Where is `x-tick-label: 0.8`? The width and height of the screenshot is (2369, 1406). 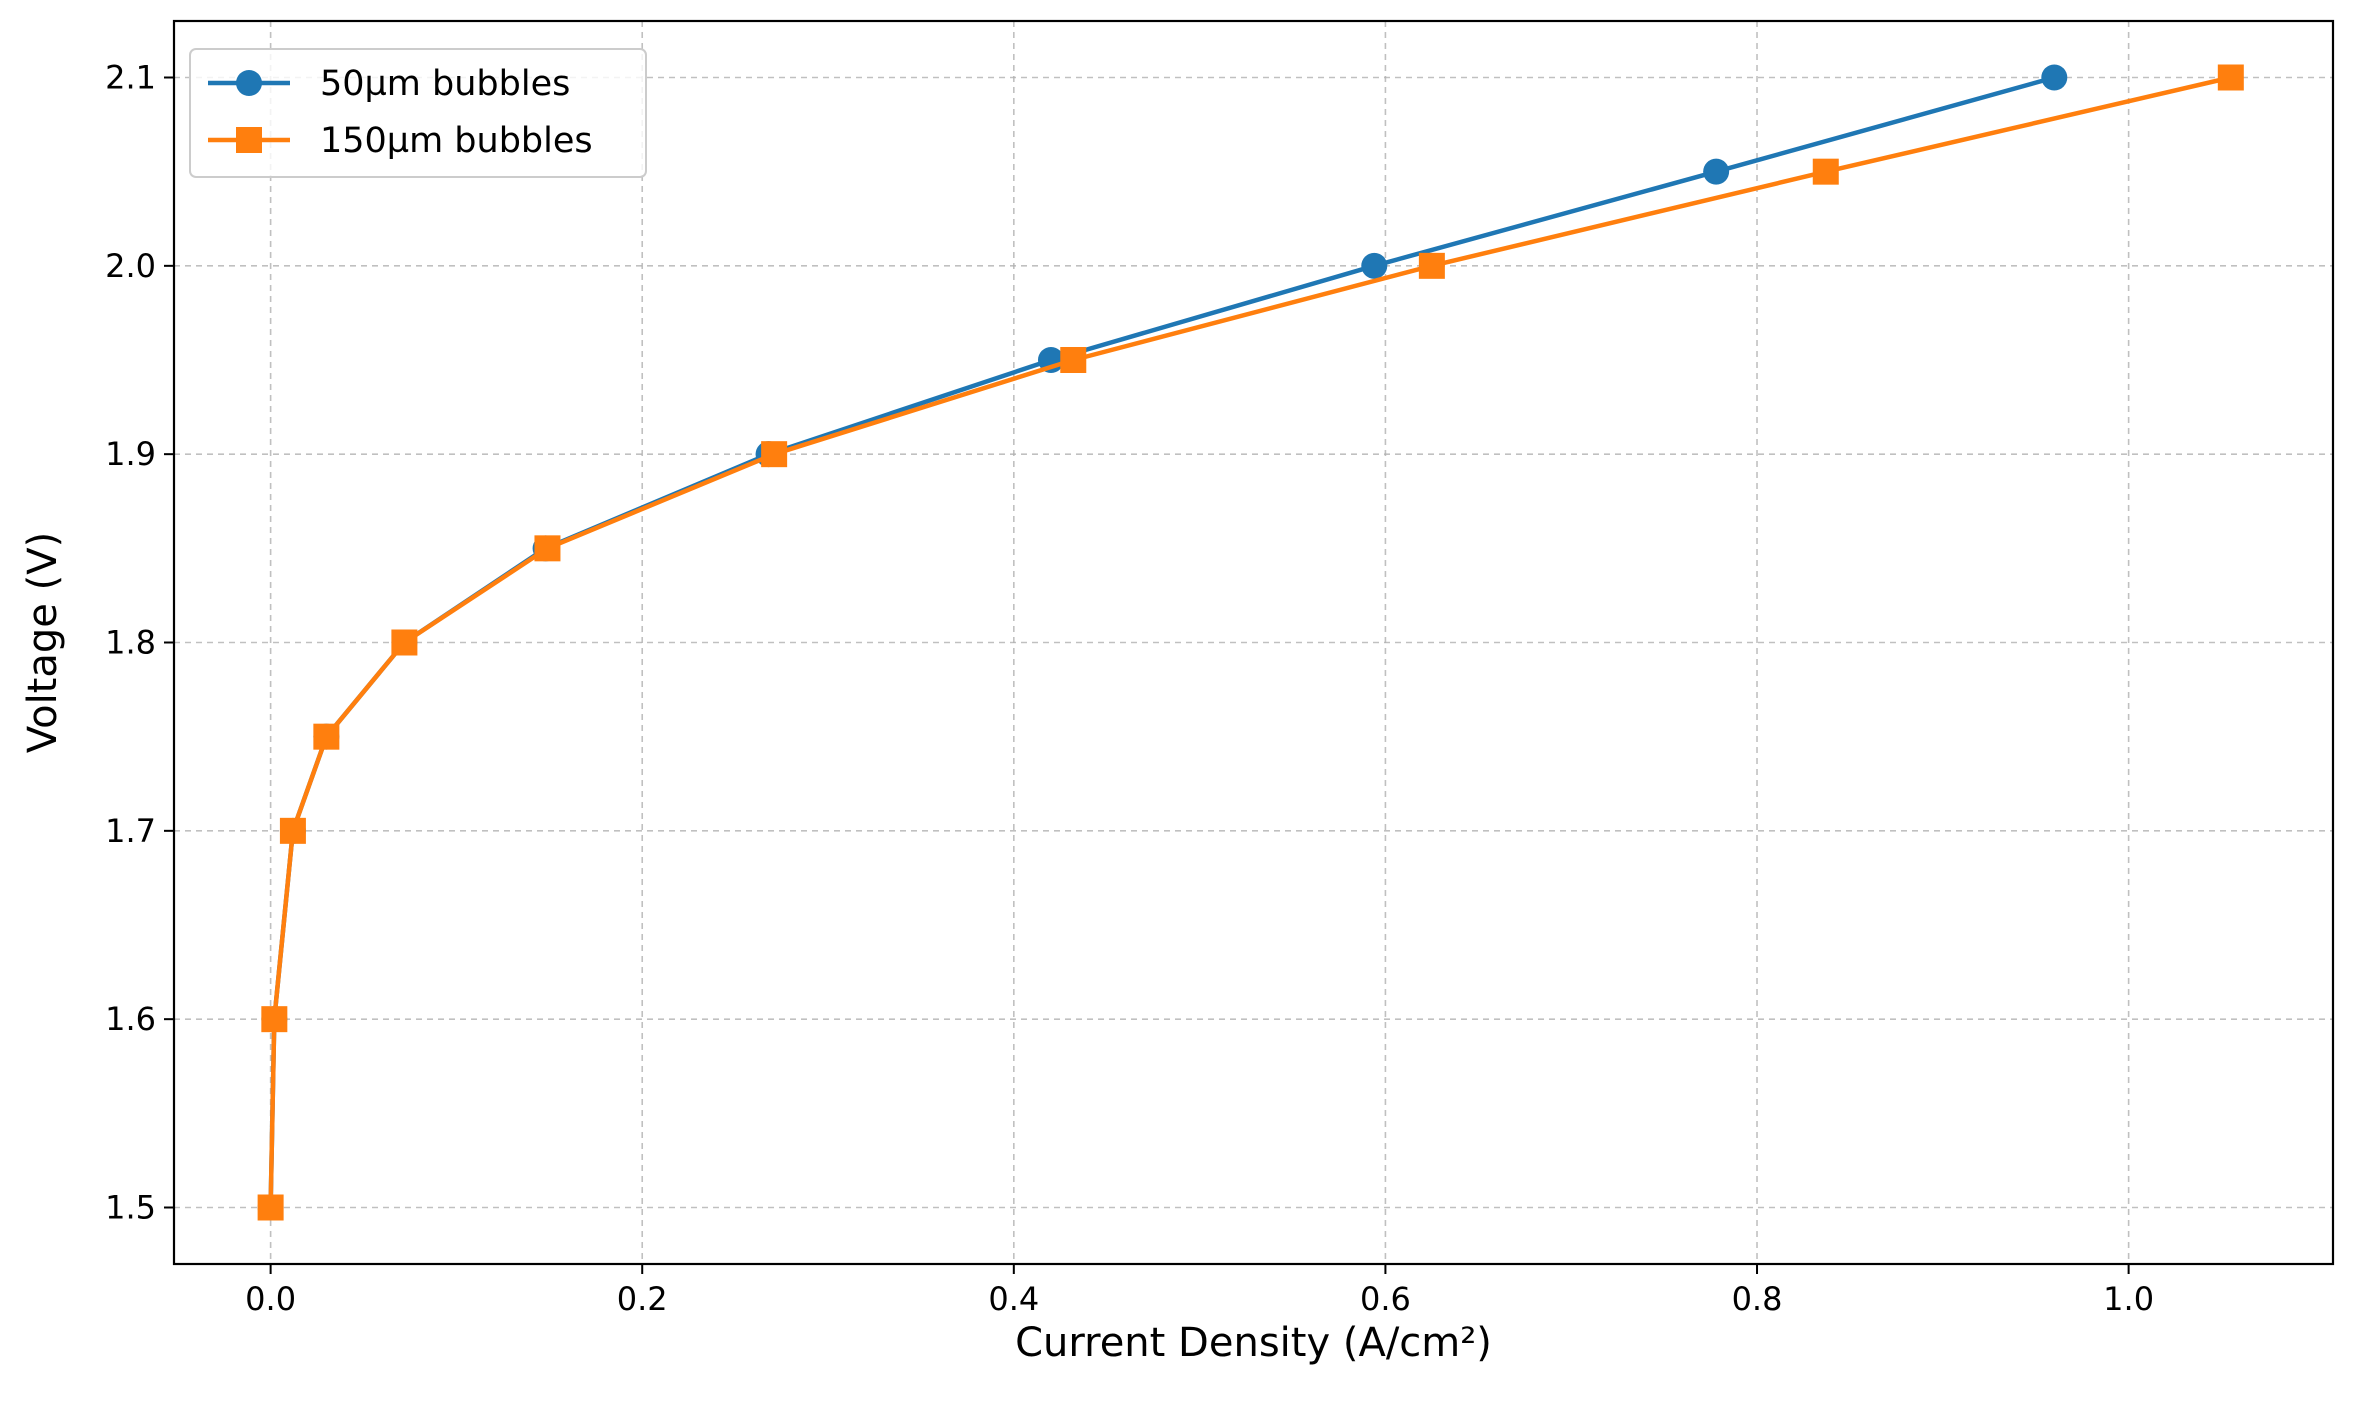 x-tick-label: 0.8 is located at coordinates (1757, 1299).